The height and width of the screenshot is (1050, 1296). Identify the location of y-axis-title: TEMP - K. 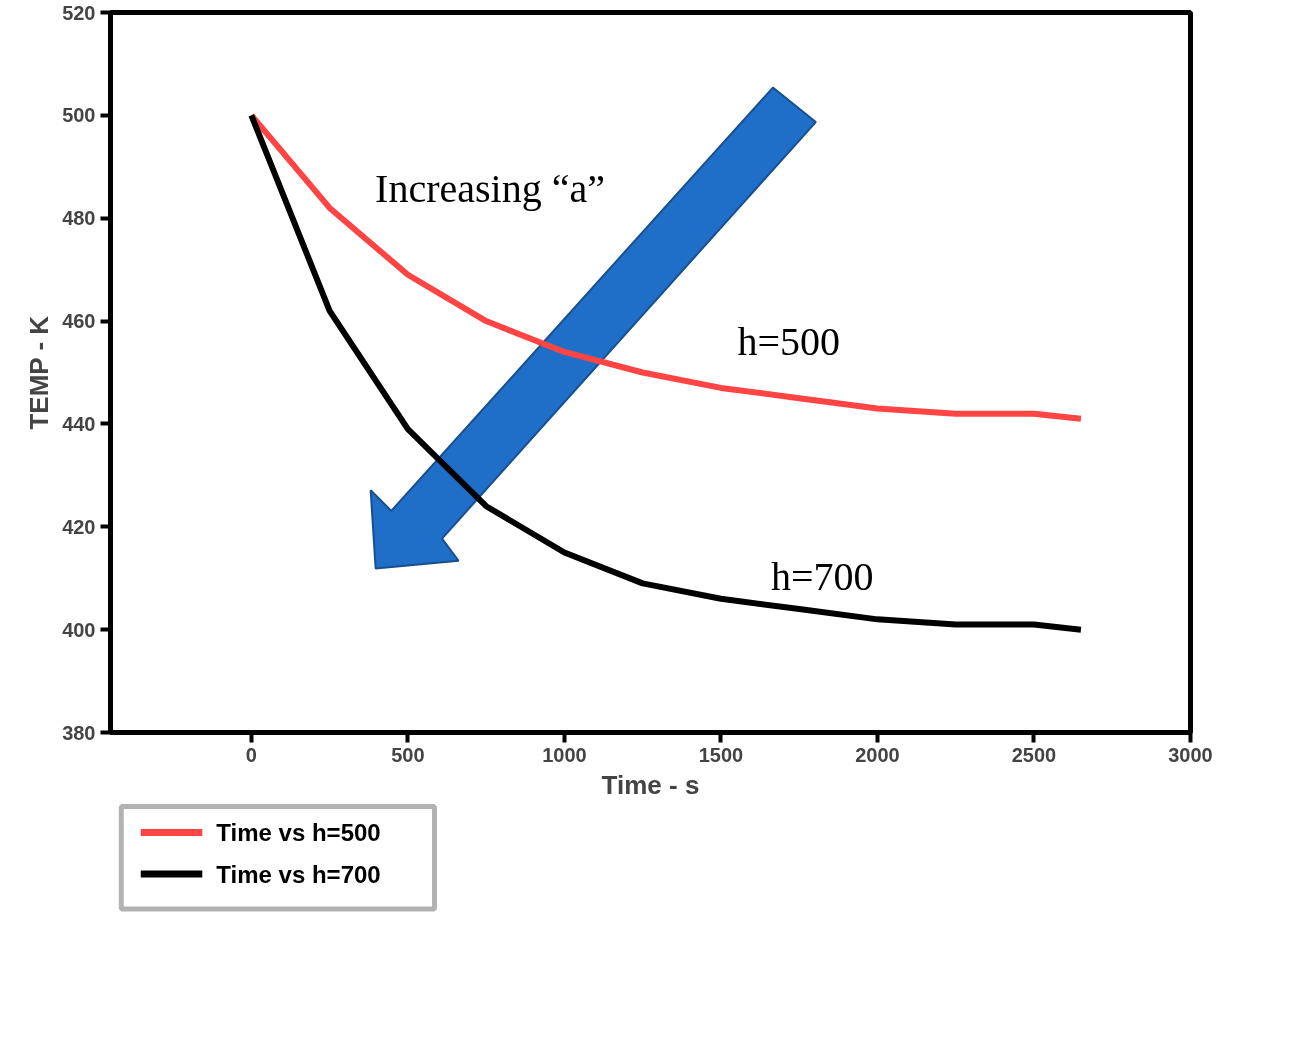
(39, 372).